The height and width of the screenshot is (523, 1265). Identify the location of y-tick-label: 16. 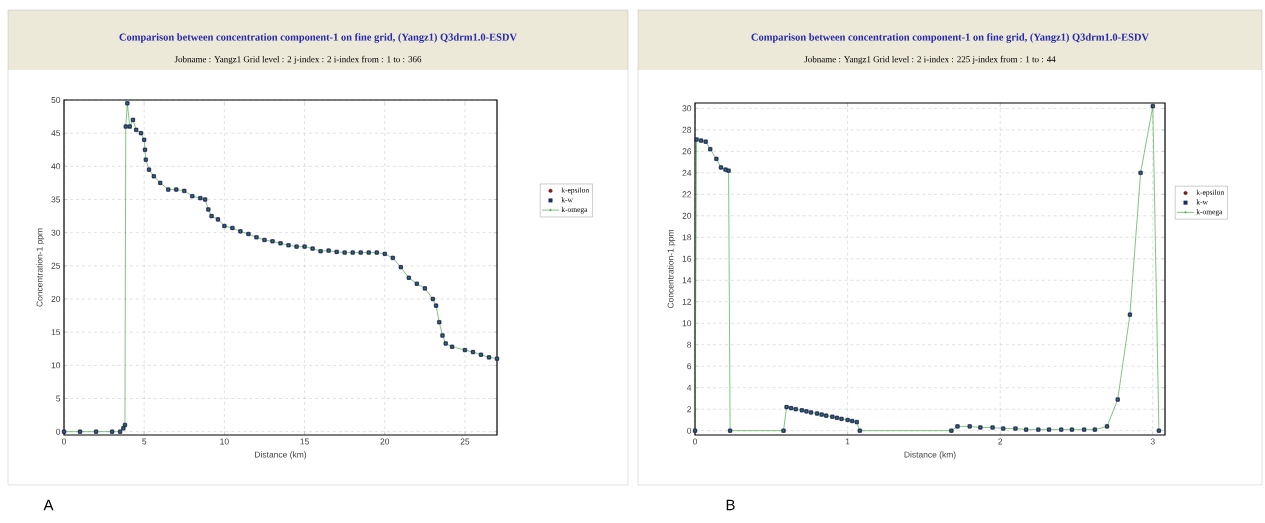
(687, 258).